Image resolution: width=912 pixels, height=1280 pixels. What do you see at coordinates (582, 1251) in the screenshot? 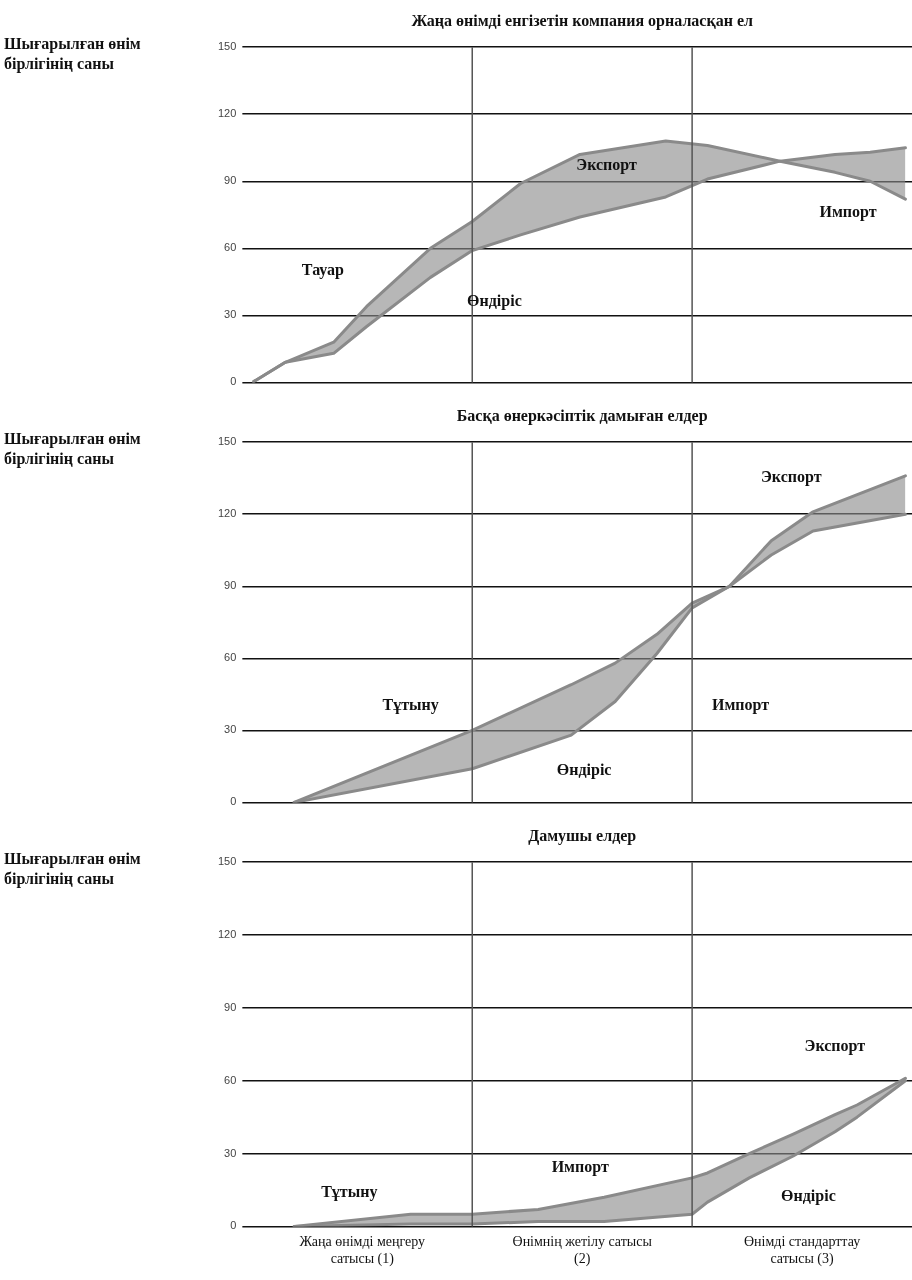
I see `x-tick-label: Өнімнің жетілу сатысы (2)` at bounding box center [582, 1251].